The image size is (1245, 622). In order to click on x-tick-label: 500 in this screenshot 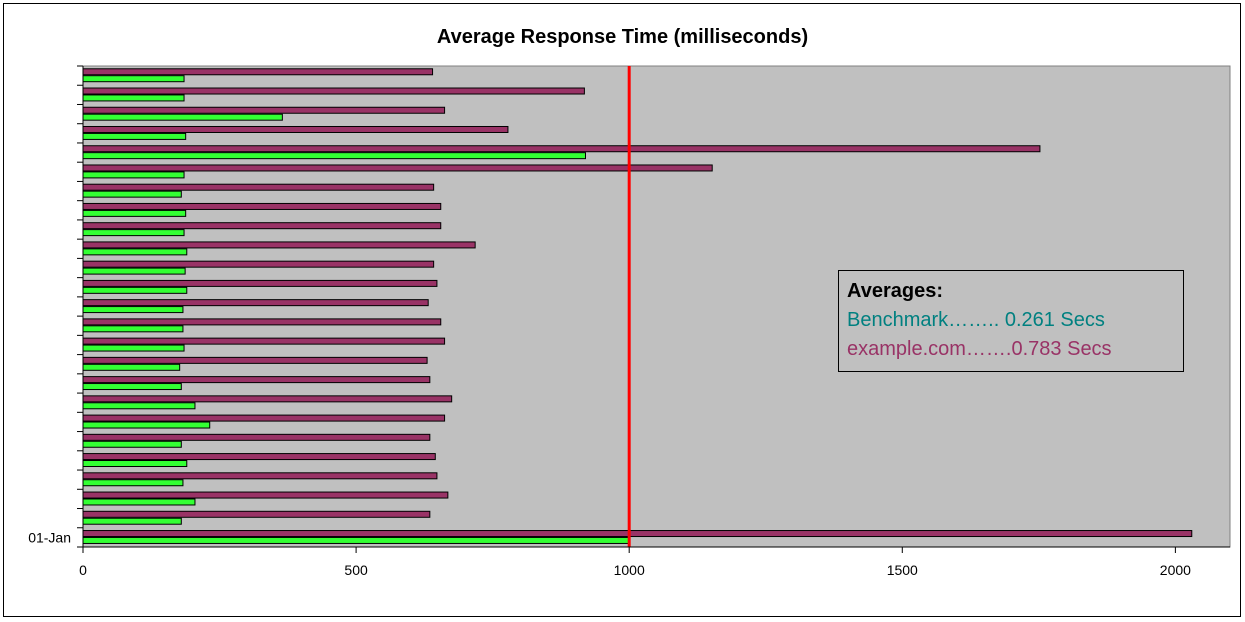, I will do `click(356, 570)`.